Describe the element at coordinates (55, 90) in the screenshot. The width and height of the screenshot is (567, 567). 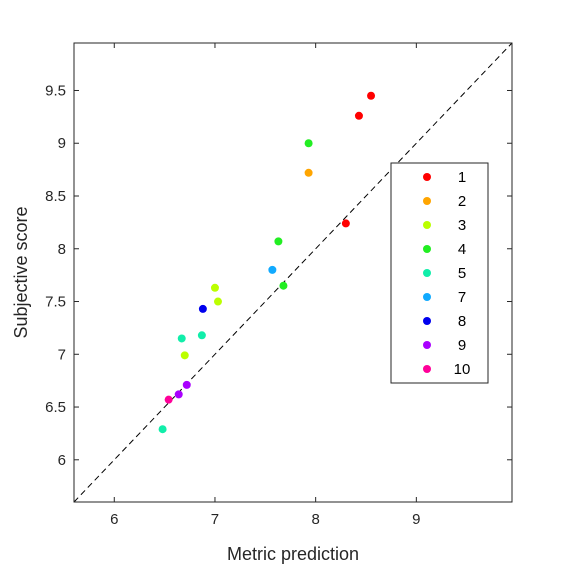
I see `y-tick-label: 9.5` at that location.